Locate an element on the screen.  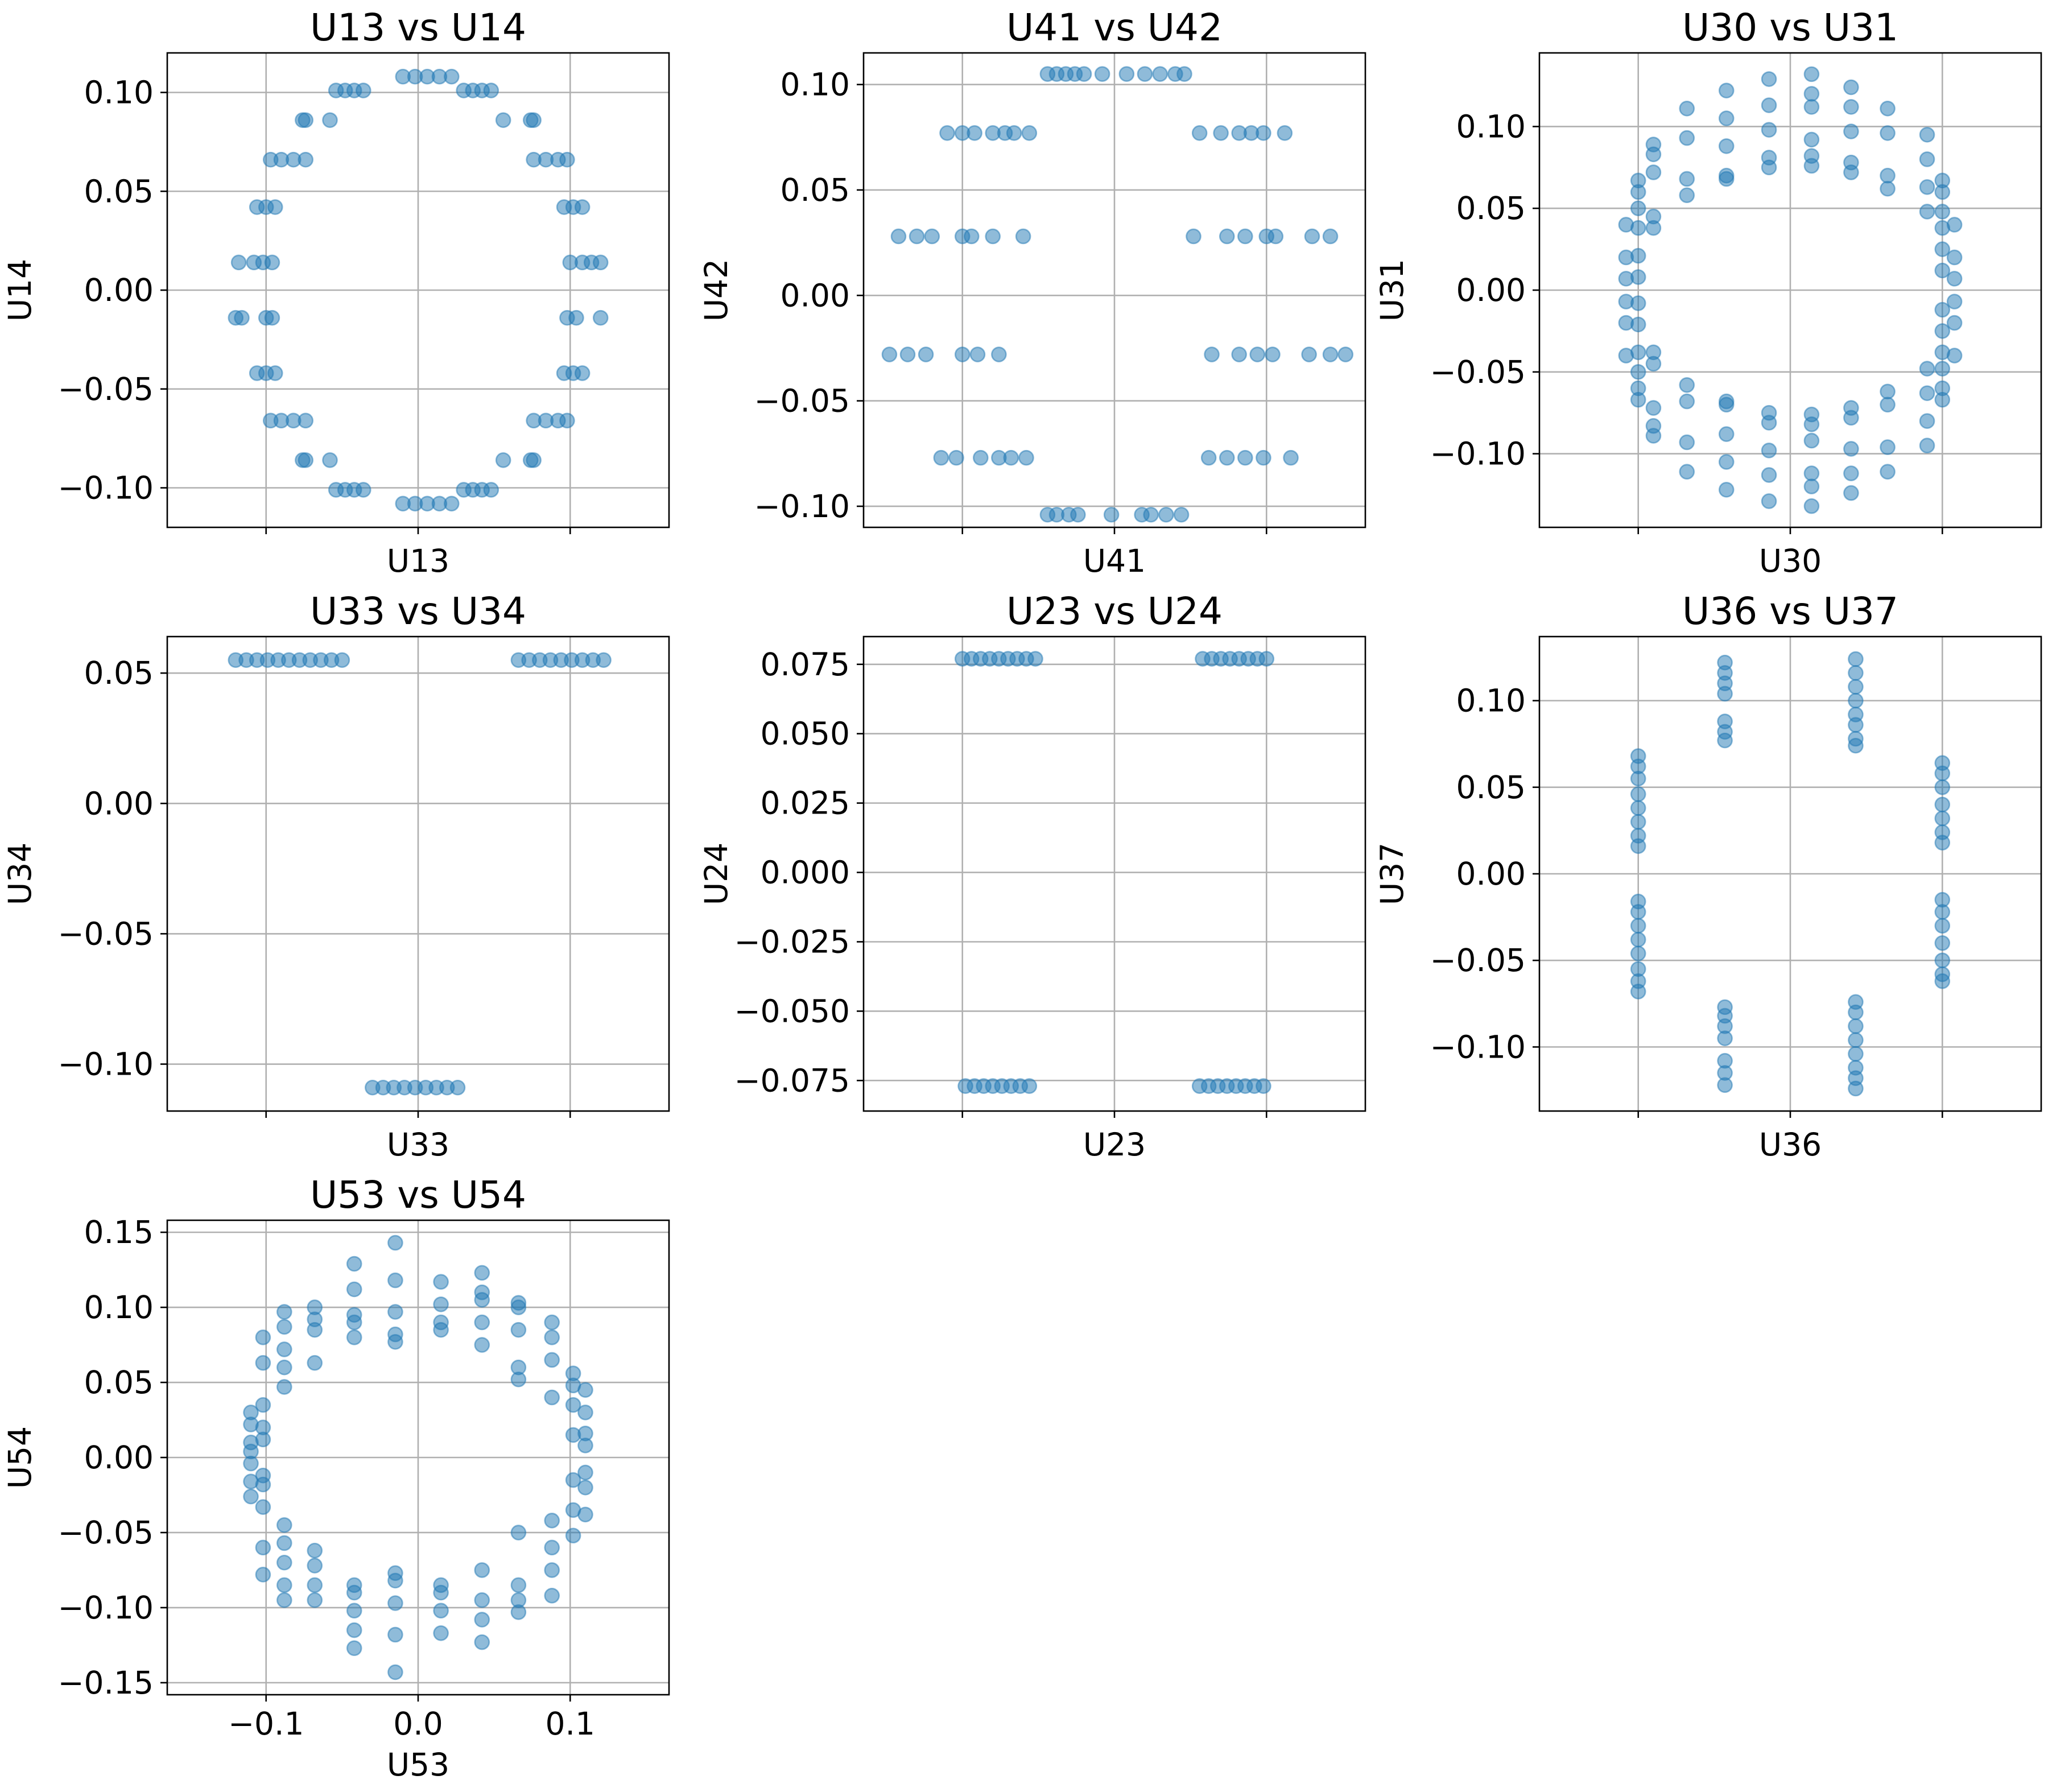
panel-title: U23 vs U24 is located at coordinates (1114, 611).